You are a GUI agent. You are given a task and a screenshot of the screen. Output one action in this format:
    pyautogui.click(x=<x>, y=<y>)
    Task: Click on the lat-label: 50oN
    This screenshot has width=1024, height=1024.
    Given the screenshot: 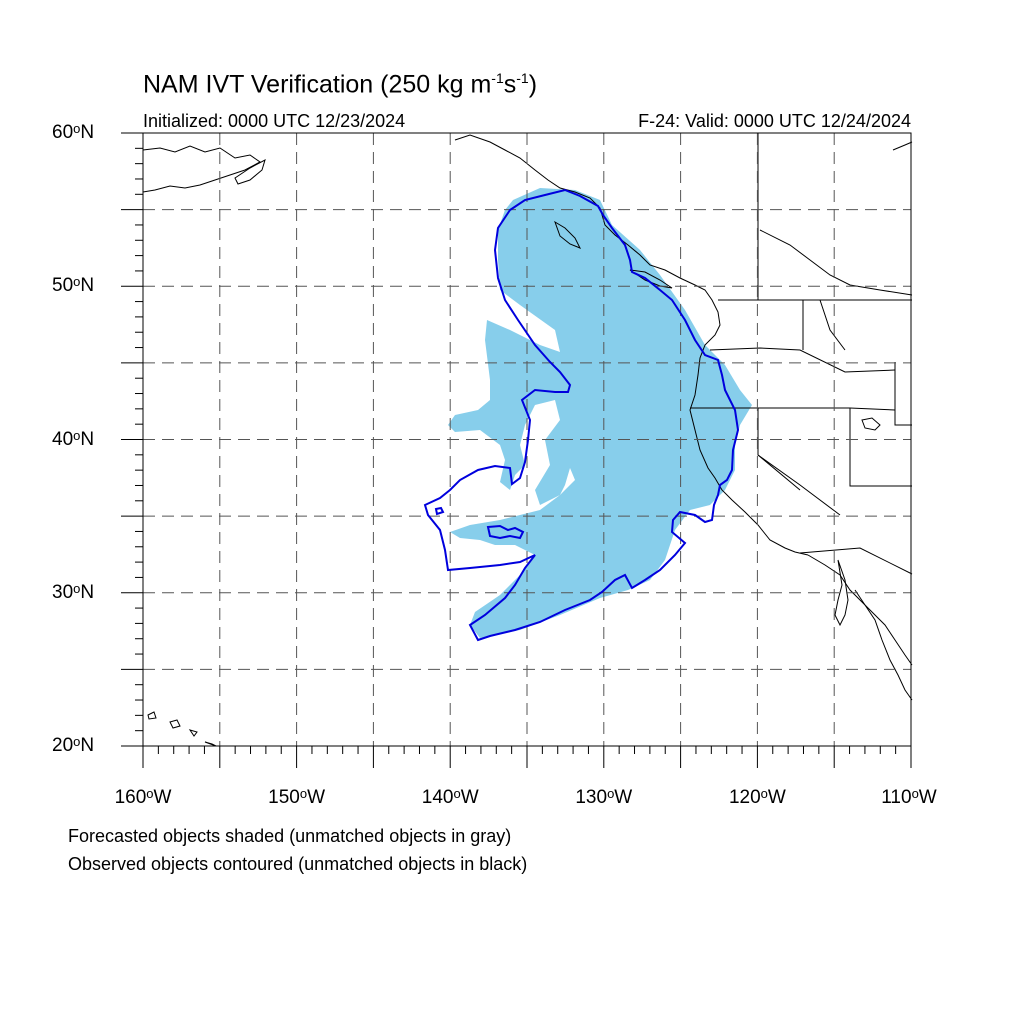 What is the action you would take?
    pyautogui.click(x=73, y=285)
    